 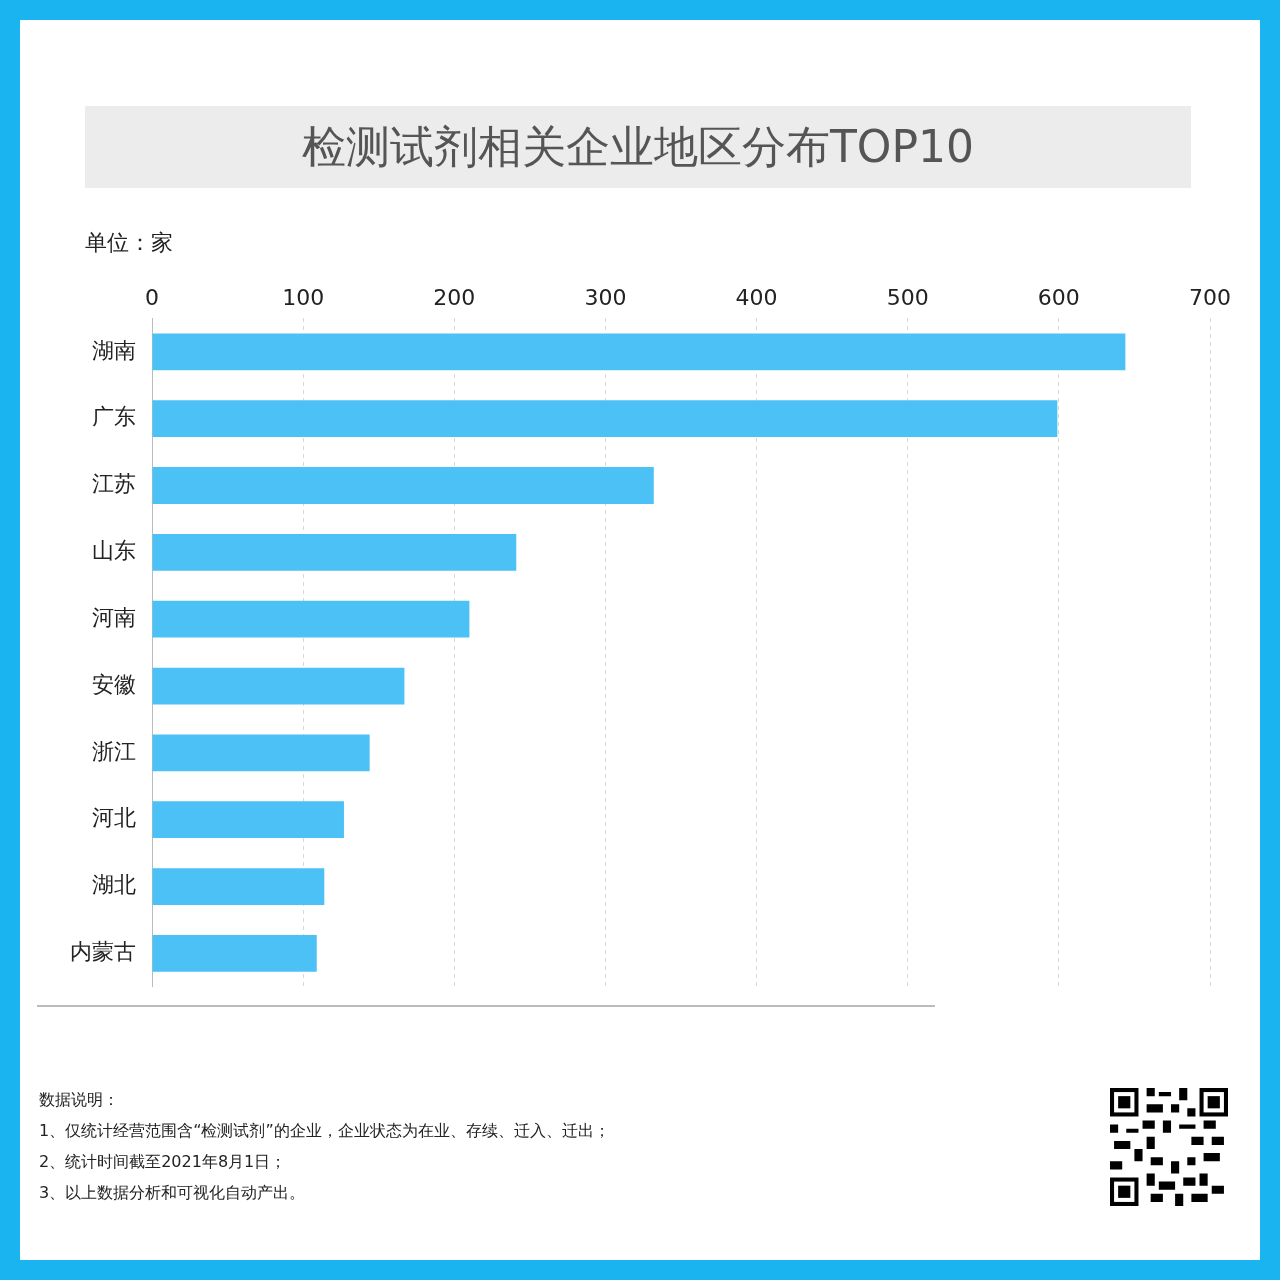 I want to click on y-tick-label: 安徽, so click(x=114, y=684).